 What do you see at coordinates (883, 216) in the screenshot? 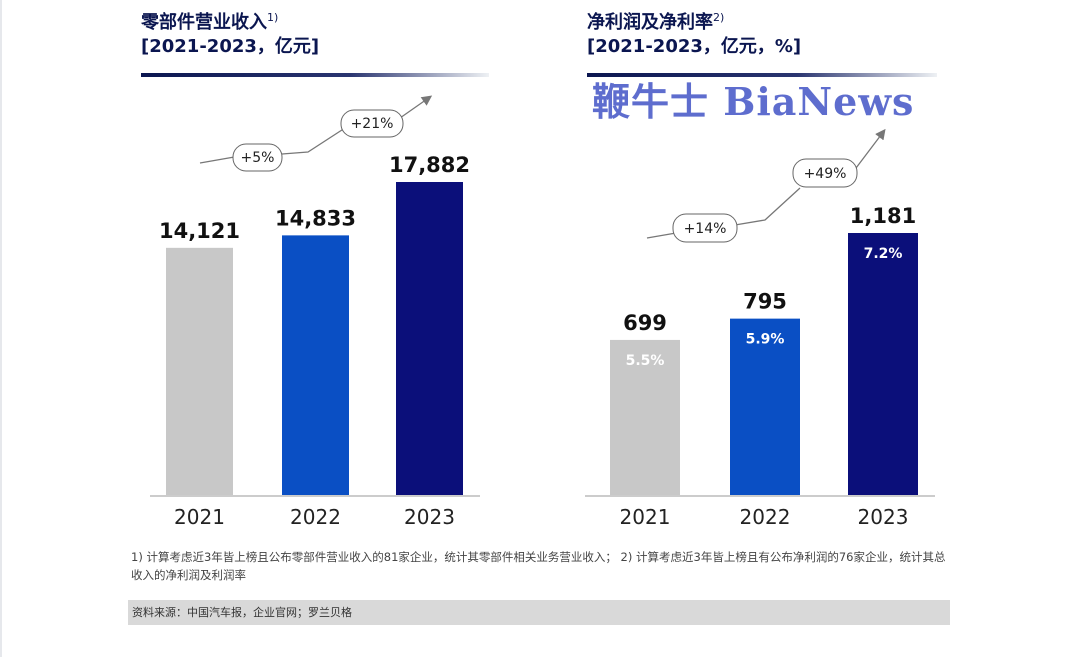
I see `chart2-value-label: 1,181` at bounding box center [883, 216].